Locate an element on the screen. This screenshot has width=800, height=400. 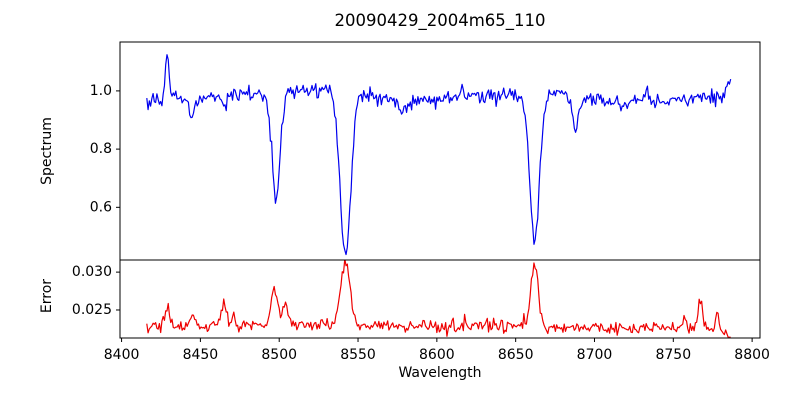
spectrum-y-axis-label: Spectrum is located at coordinates (47, 151).